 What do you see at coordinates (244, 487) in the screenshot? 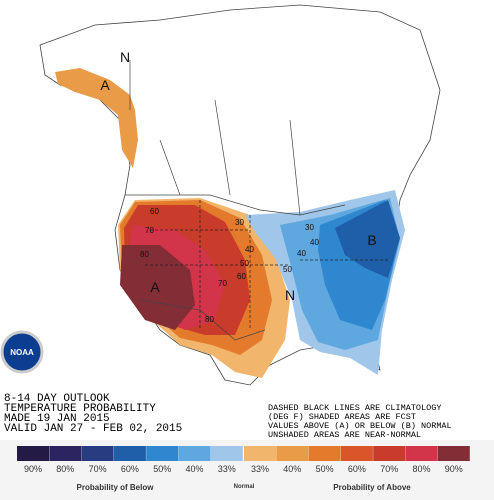
I see `legend-title: Normal` at bounding box center [244, 487].